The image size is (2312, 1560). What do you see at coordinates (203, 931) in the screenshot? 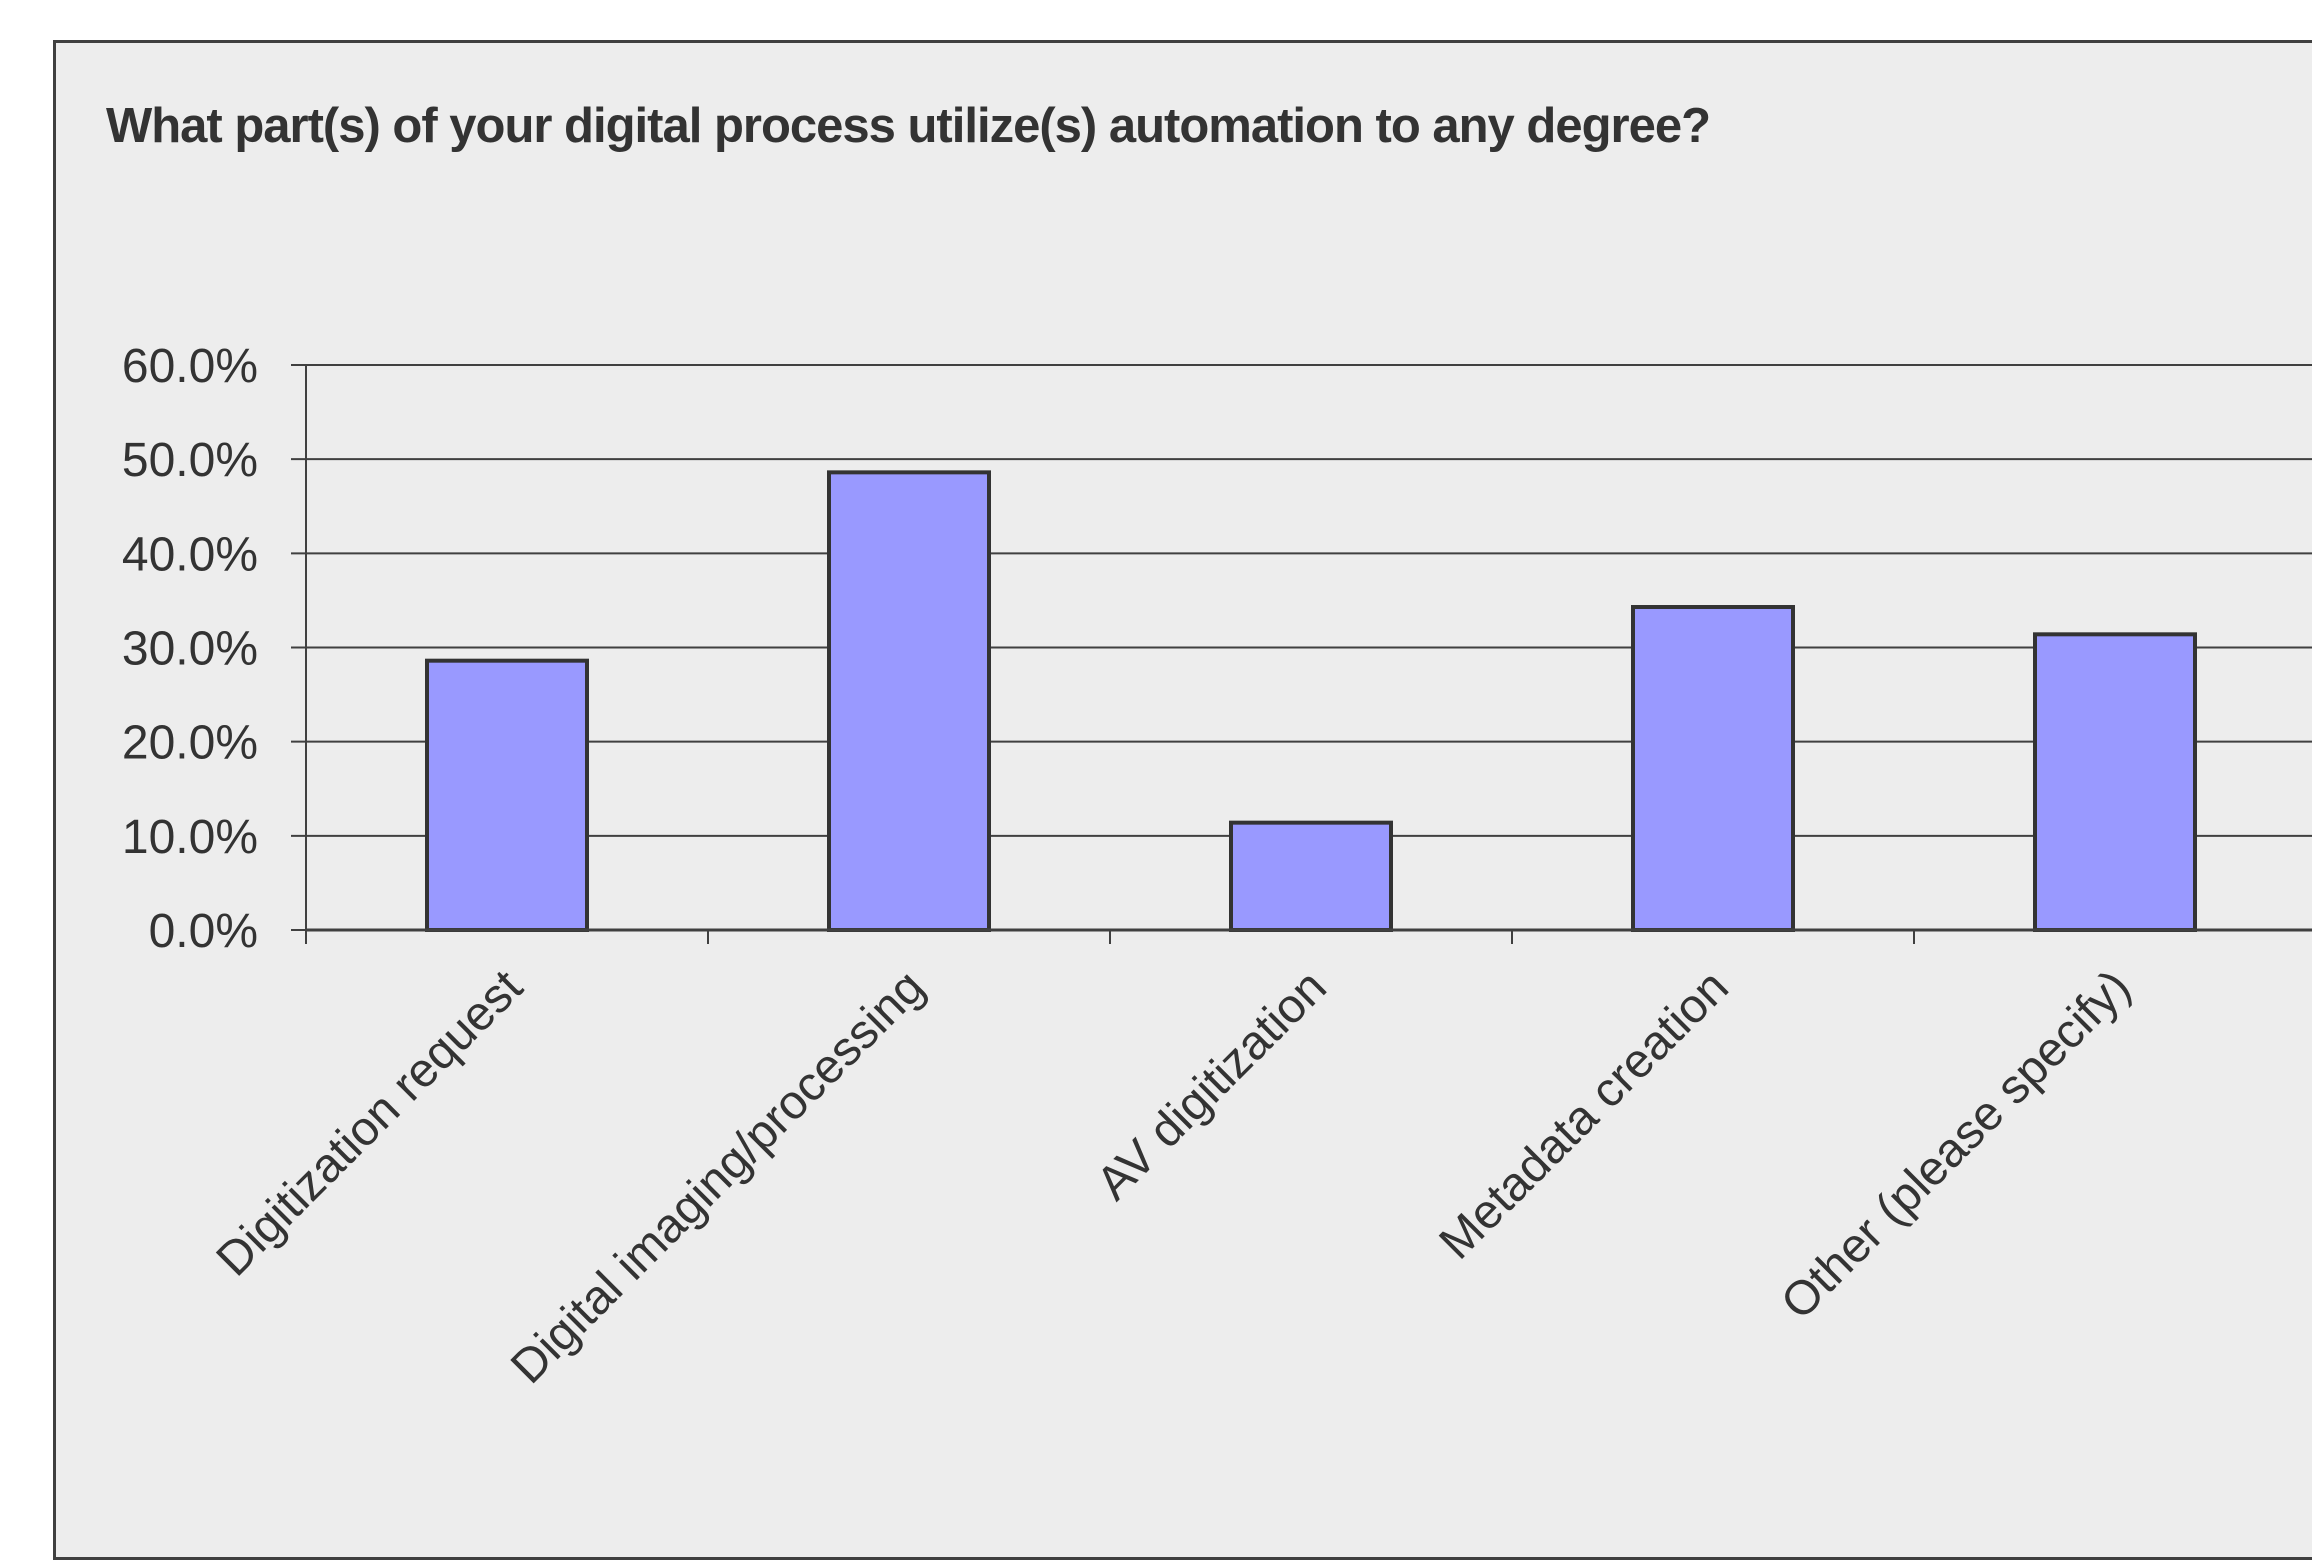
I see `y-tick-label: 0.0%` at bounding box center [203, 931].